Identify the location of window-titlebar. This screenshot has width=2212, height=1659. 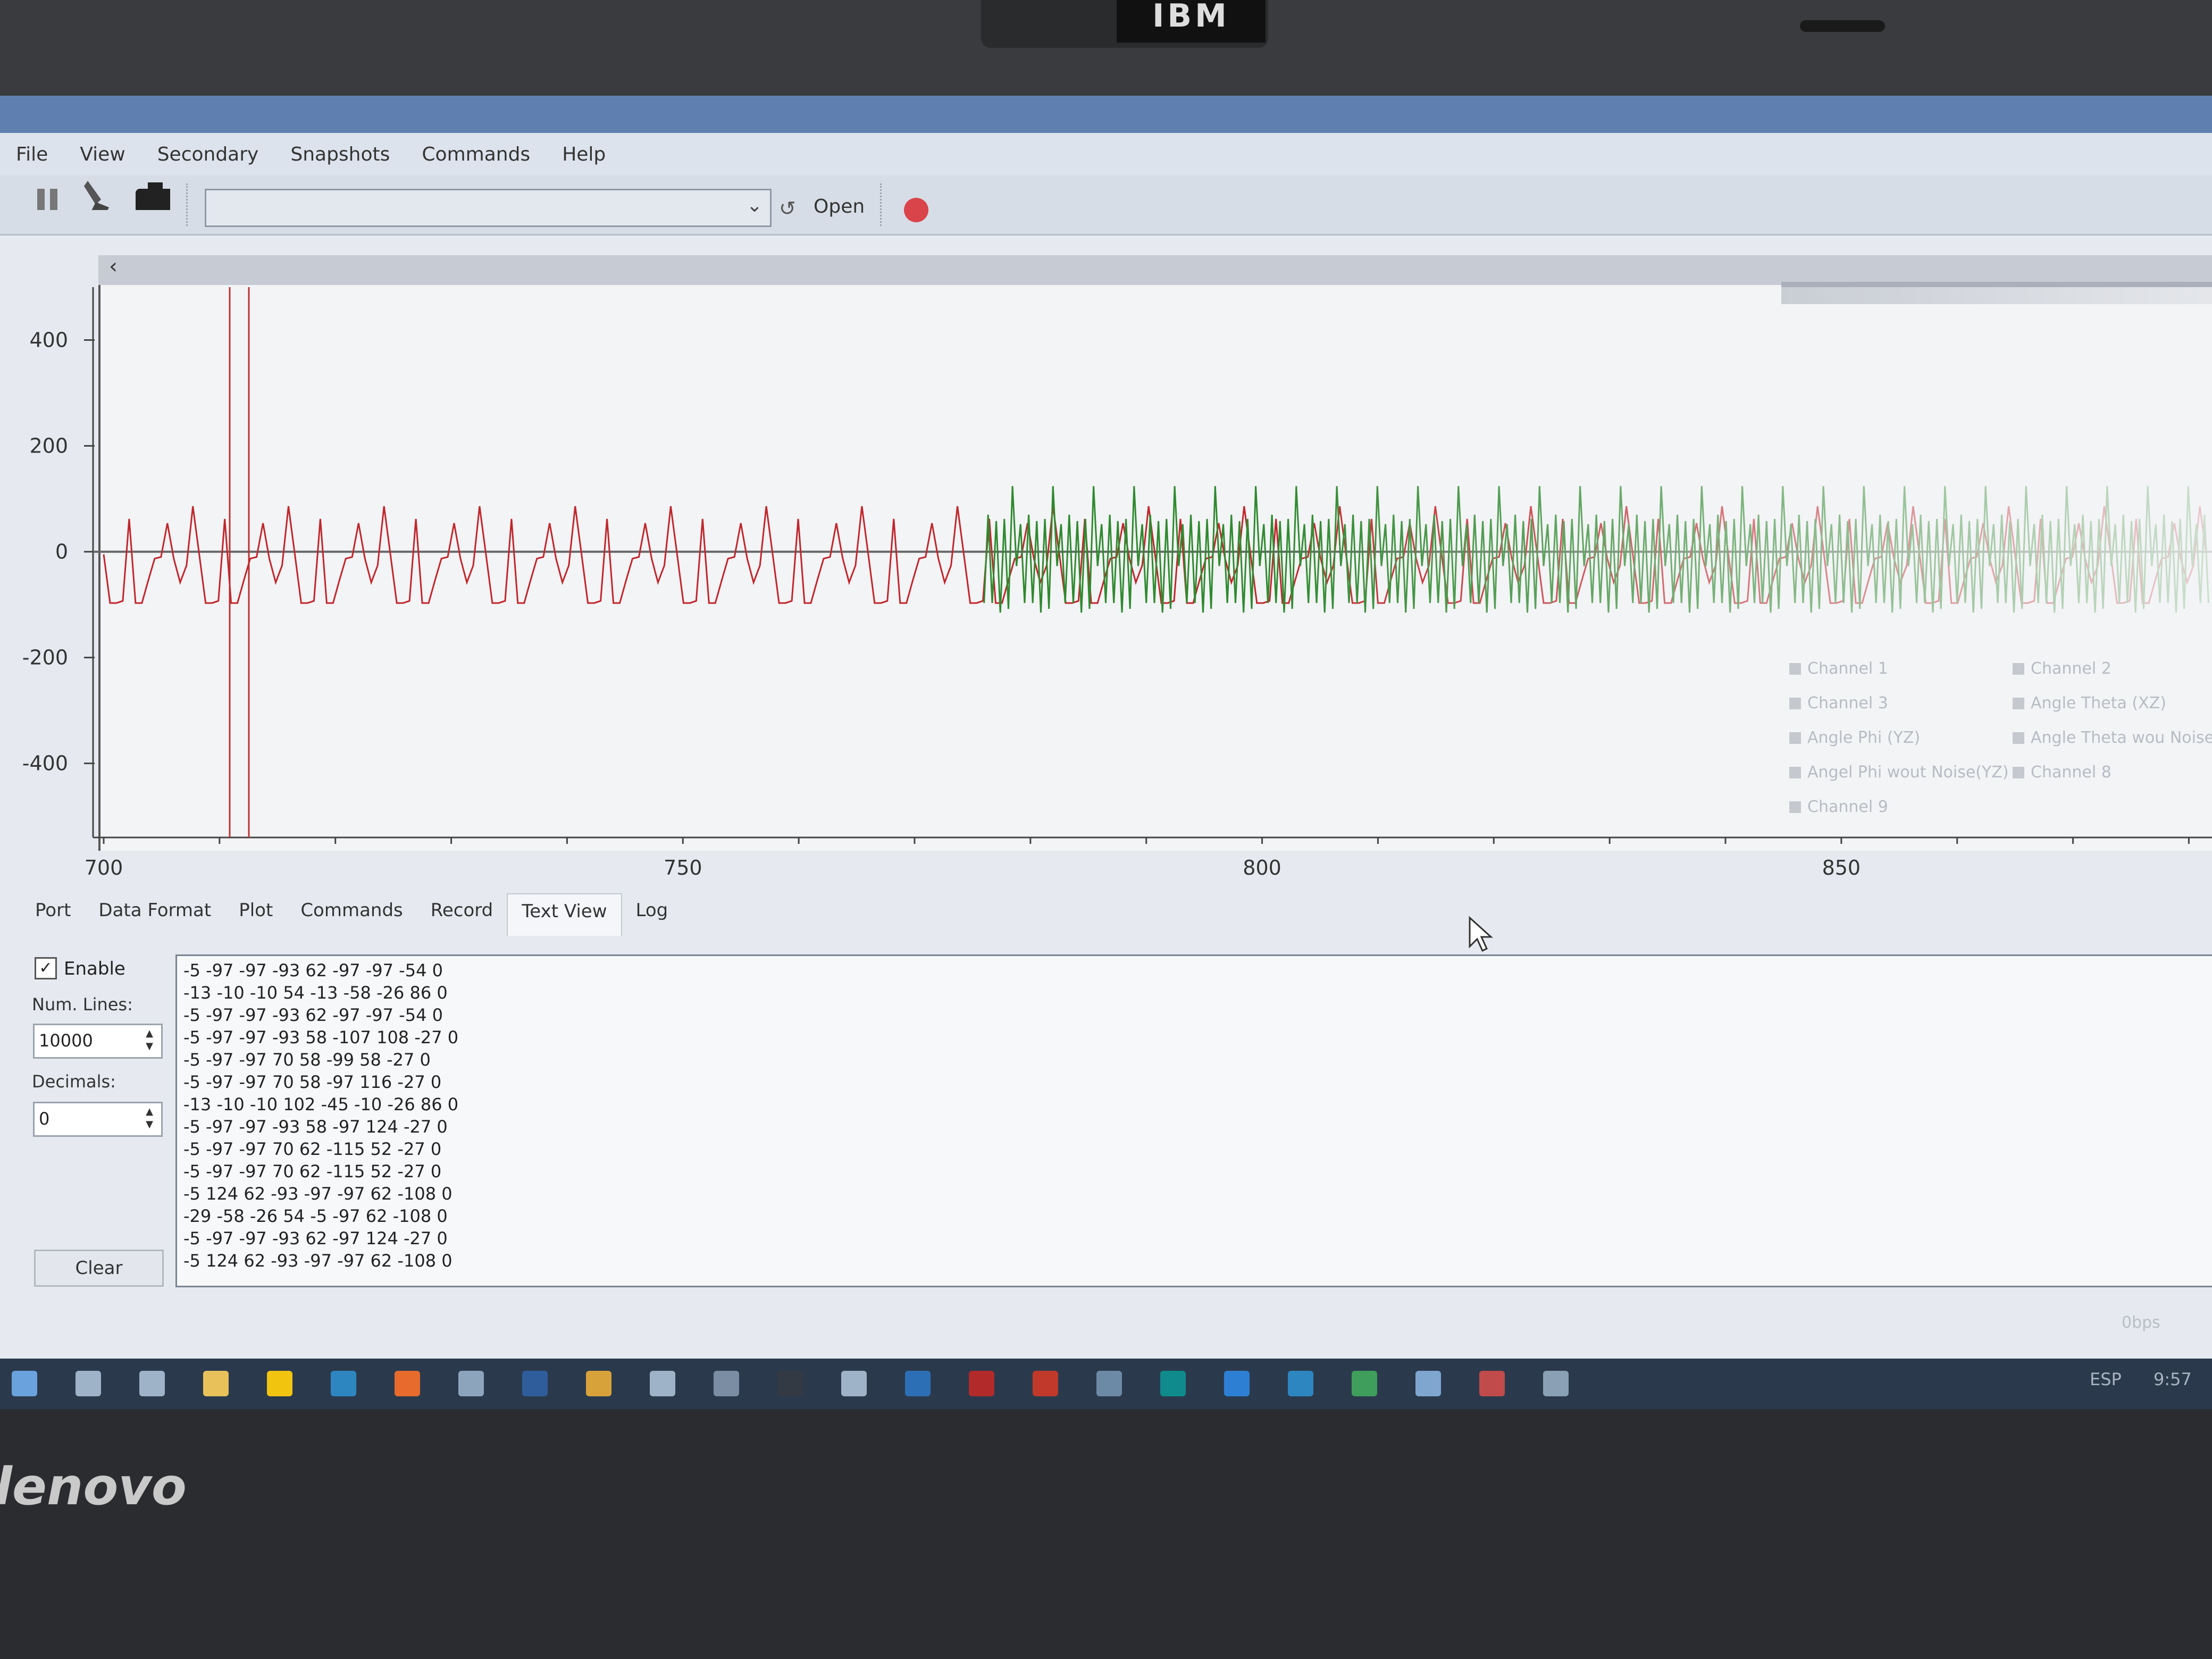
(1106, 114).